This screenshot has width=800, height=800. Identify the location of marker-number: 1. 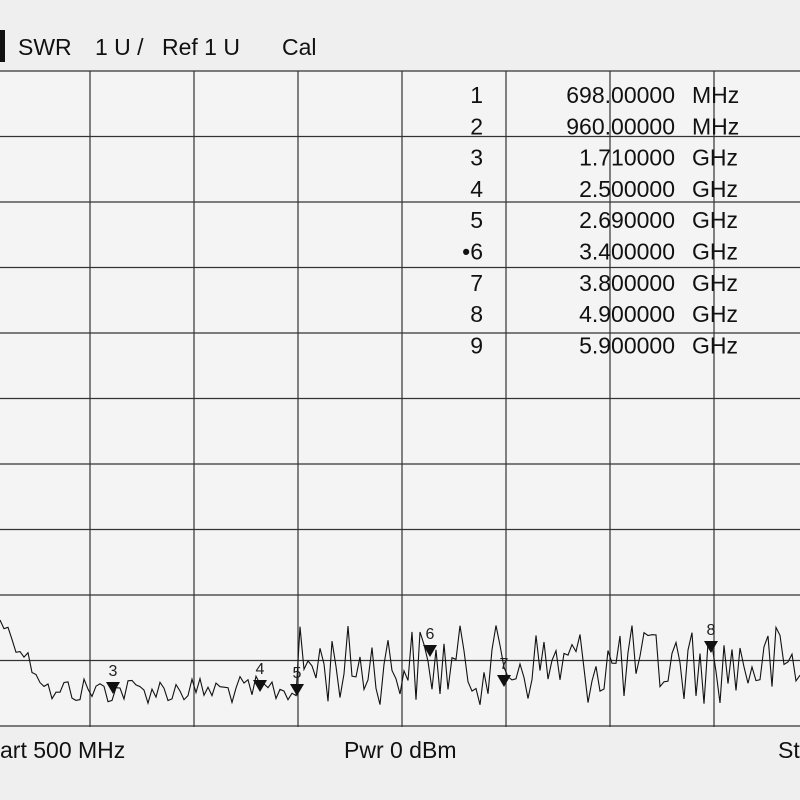
(476, 95).